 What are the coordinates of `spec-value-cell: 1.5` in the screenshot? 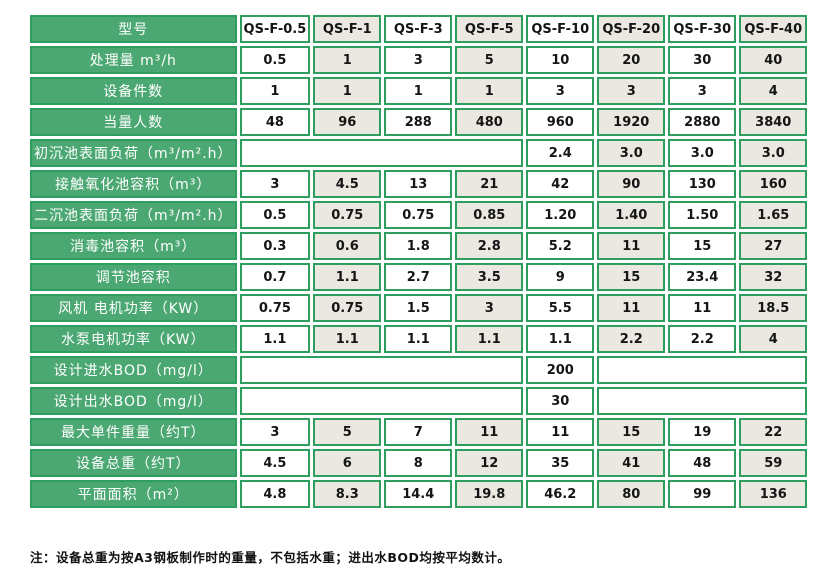 It's located at (418, 308).